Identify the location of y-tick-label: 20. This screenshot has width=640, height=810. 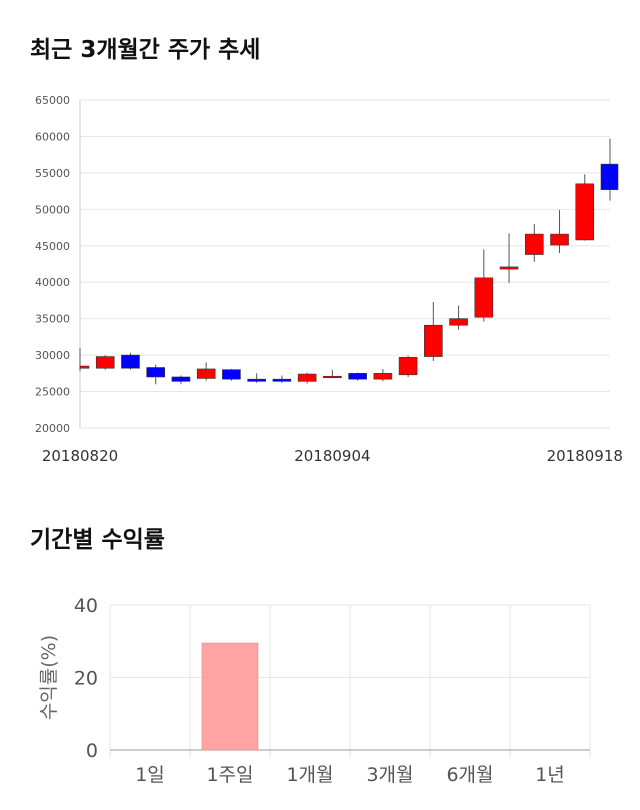
(86, 679).